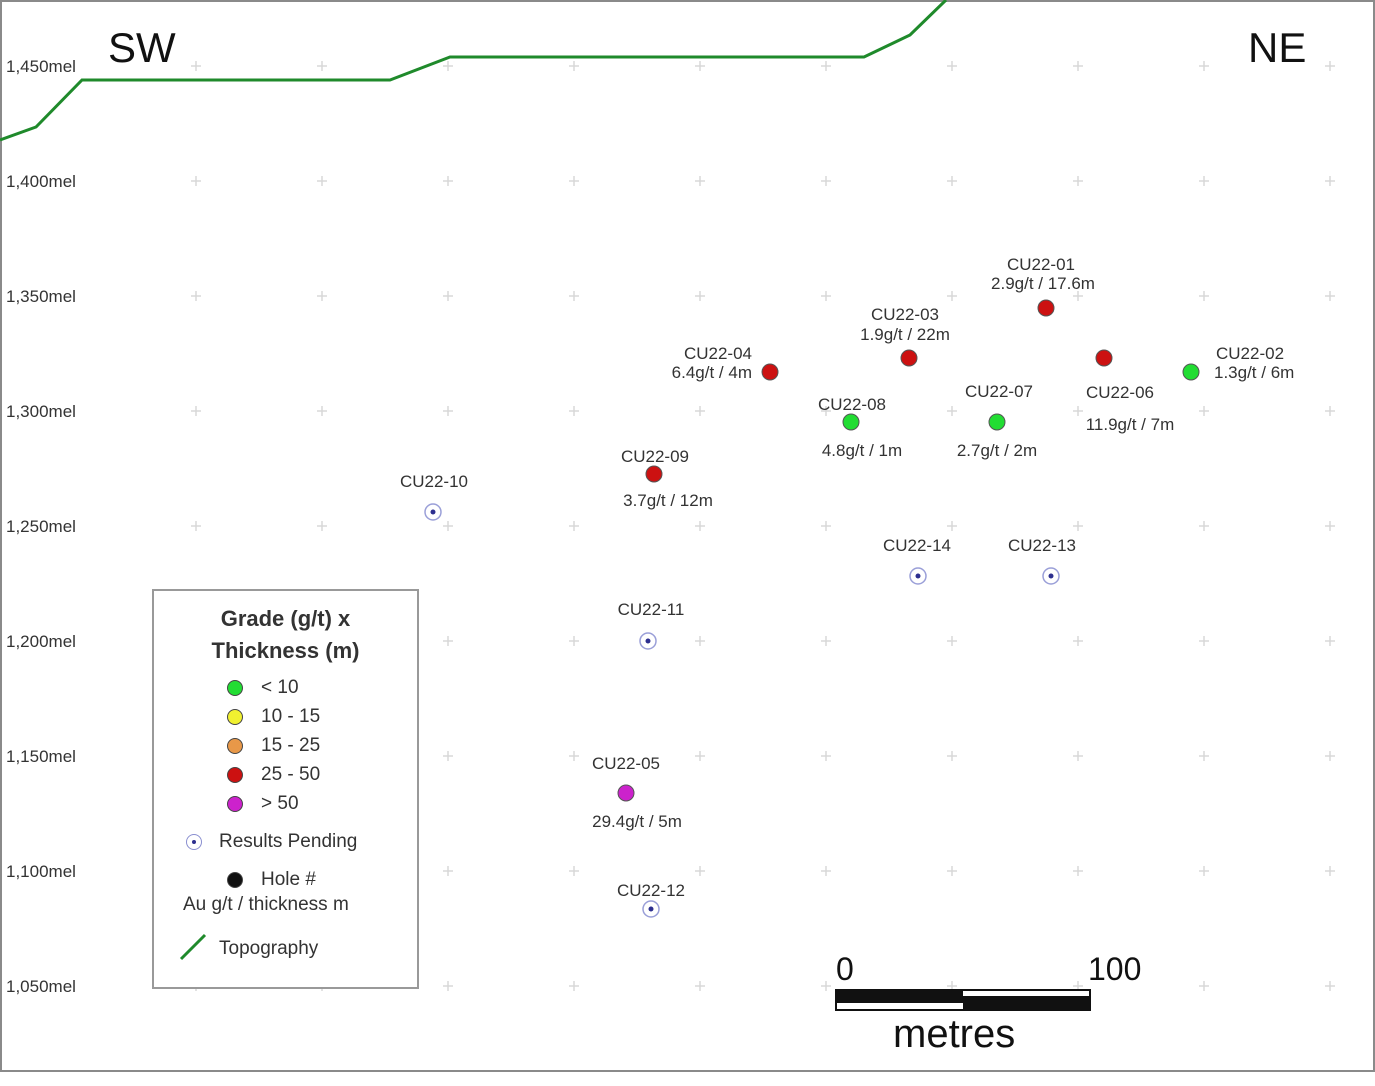 The image size is (1375, 1086). What do you see at coordinates (1026, 1006) in the screenshot?
I see `scale-bar-segment-bottom-right` at bounding box center [1026, 1006].